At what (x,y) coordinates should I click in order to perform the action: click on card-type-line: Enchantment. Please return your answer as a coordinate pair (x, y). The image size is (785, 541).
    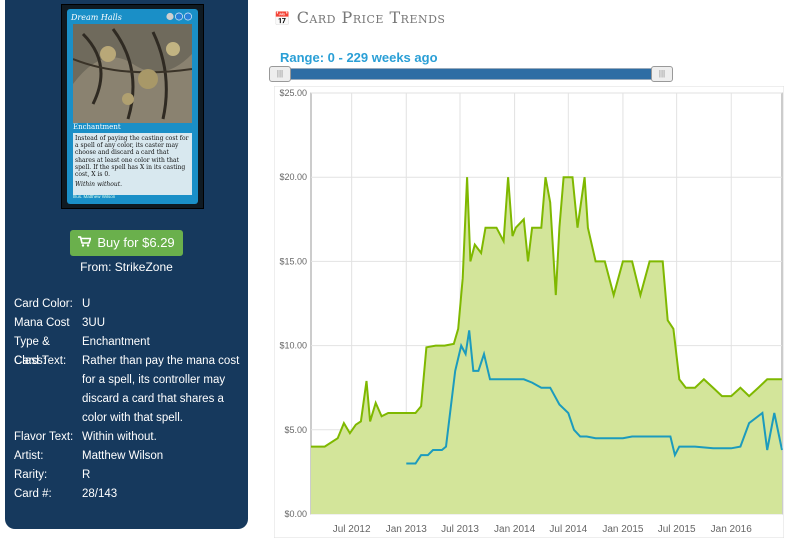
    Looking at the image, I should click on (97, 127).